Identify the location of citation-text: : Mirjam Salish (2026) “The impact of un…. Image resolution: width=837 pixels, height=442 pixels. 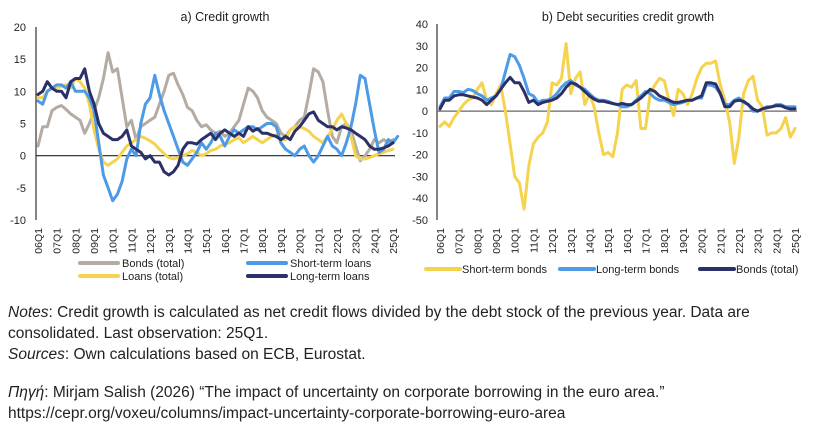
(354, 392).